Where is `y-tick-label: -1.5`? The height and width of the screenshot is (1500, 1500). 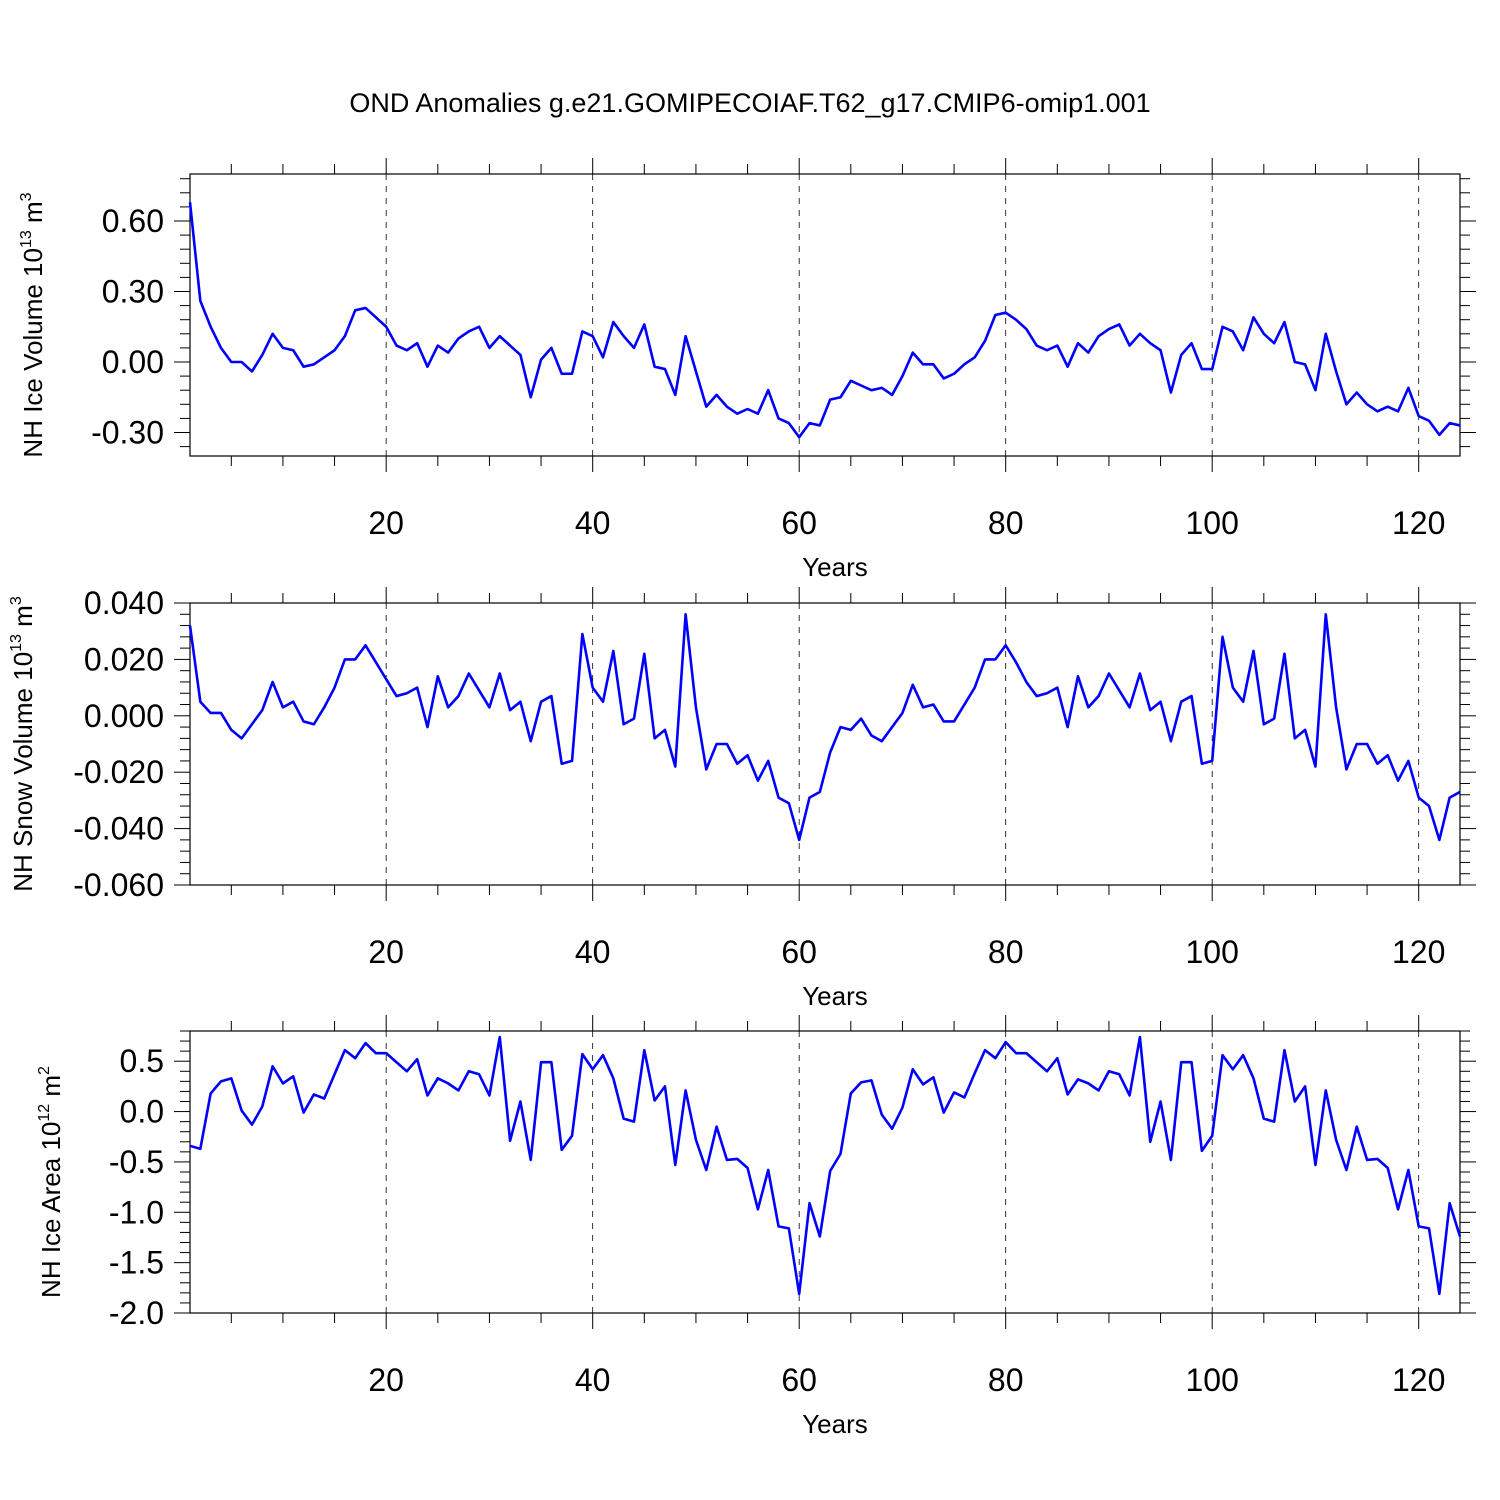 y-tick-label: -1.5 is located at coordinates (136, 1263).